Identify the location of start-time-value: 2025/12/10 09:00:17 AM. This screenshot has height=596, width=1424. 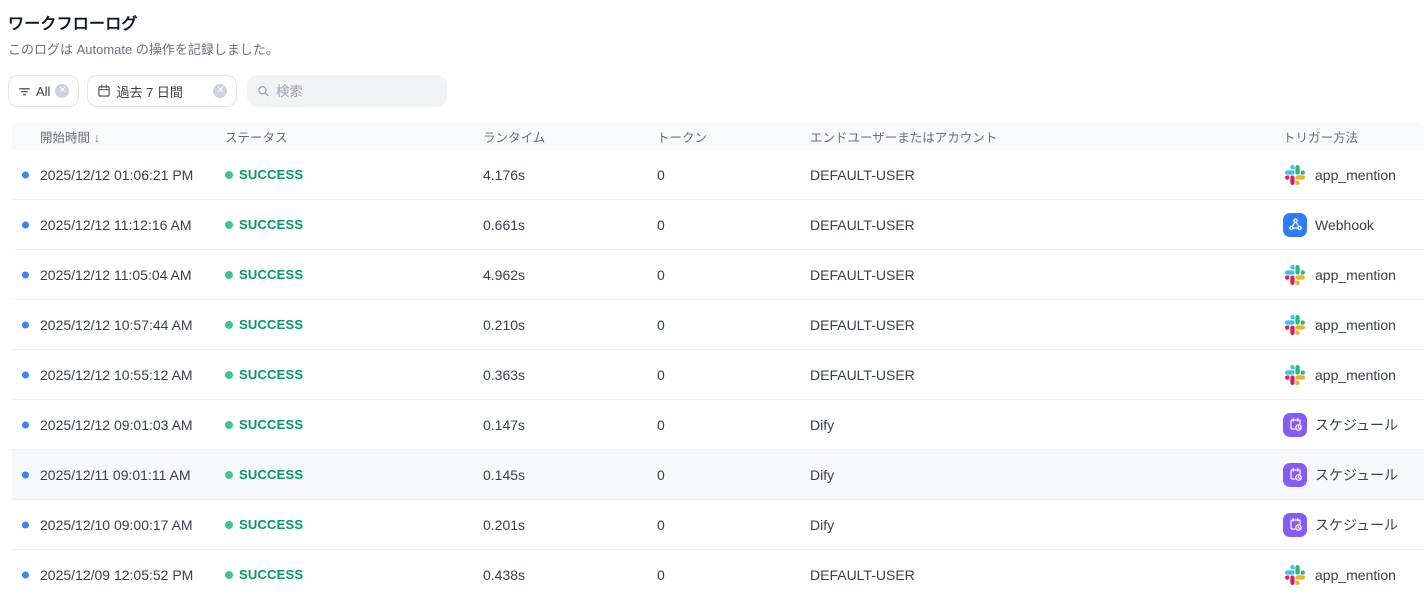
(116, 524).